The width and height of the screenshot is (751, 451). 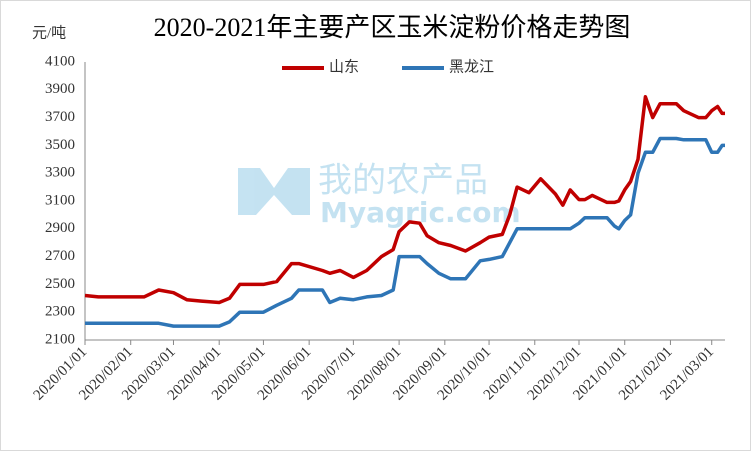 I want to click on legend-label: 黑龙江, so click(x=471, y=66).